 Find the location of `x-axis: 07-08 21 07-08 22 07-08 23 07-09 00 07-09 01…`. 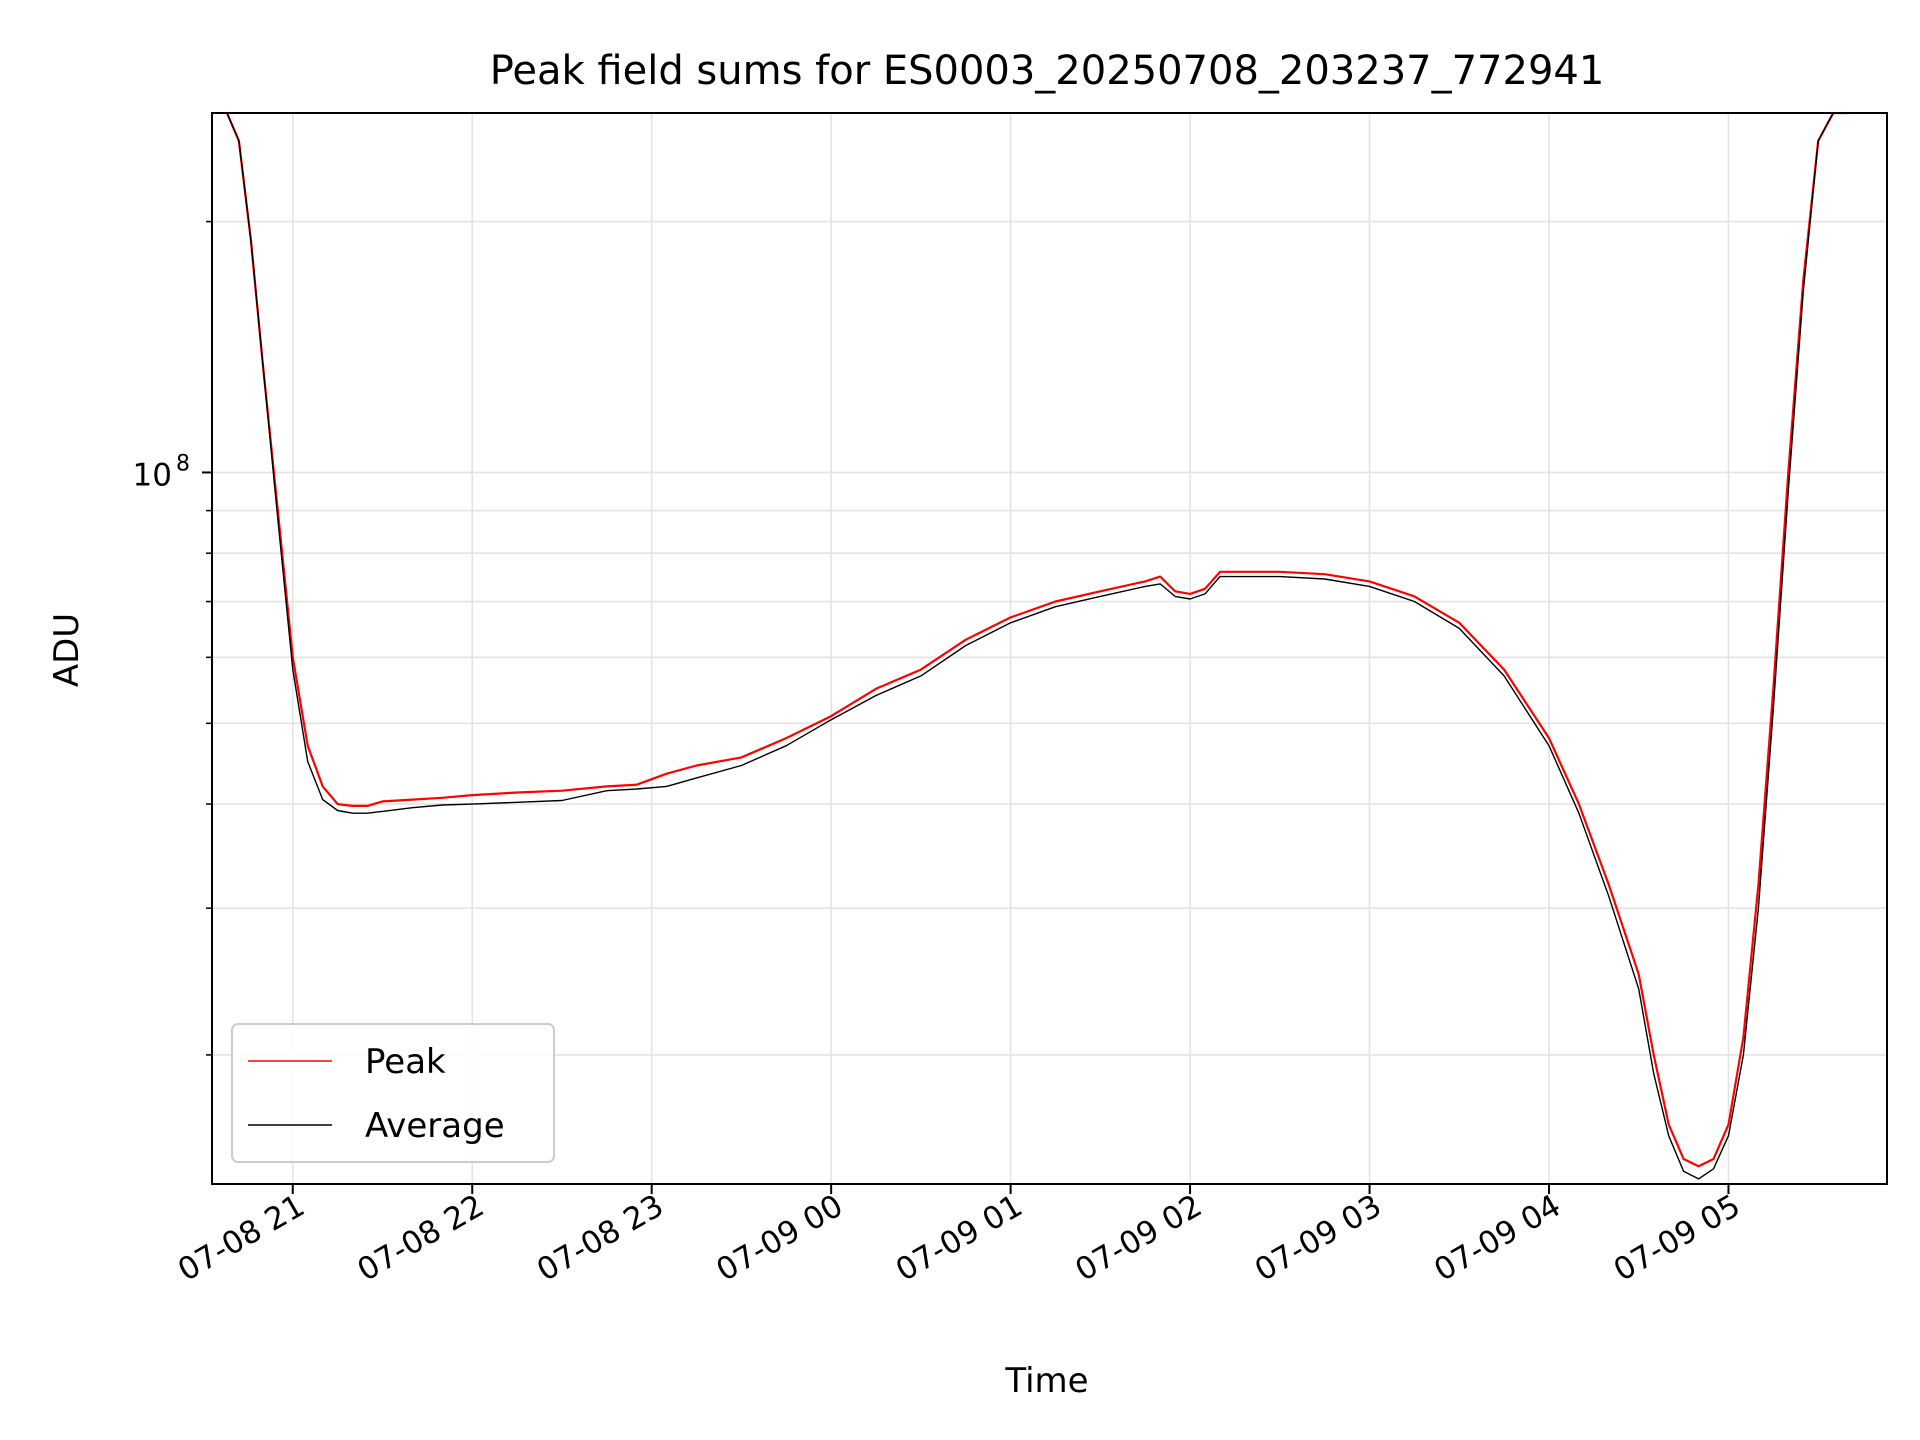

x-axis: 07-08 21 07-08 22 07-08 23 07-09 00 07-09 01… is located at coordinates (959, 1236).